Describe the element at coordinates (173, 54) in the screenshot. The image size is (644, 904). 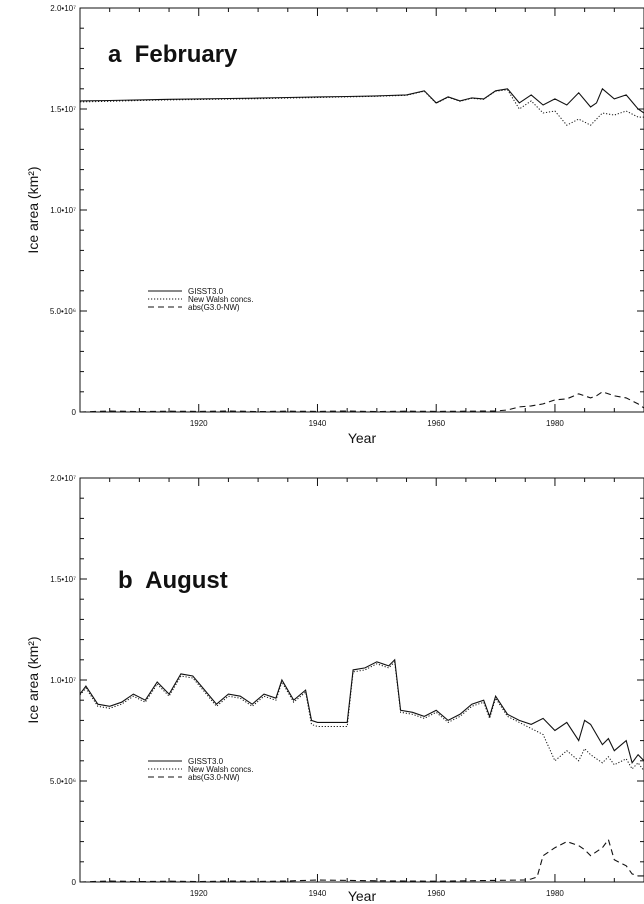
I see `panel-title: a February` at that location.